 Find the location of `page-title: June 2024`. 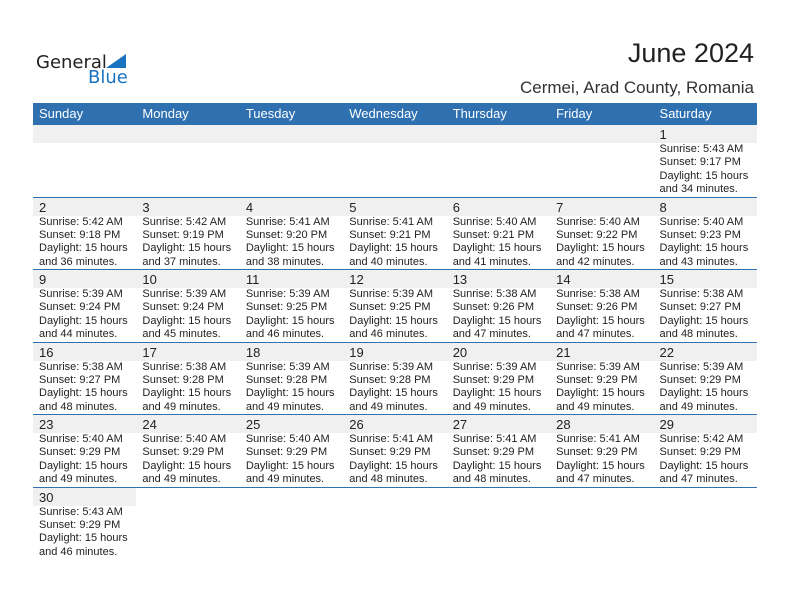

page-title: June 2024 is located at coordinates (690, 53).